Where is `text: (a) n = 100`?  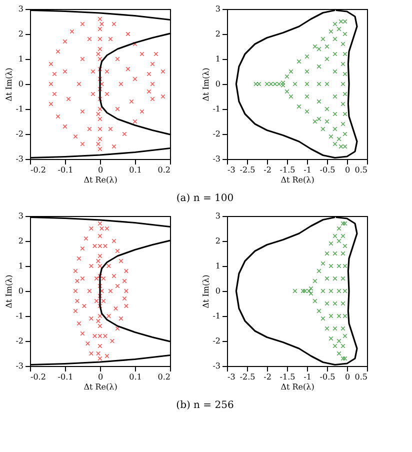 text: (a) n = 100 is located at coordinates (205, 198).